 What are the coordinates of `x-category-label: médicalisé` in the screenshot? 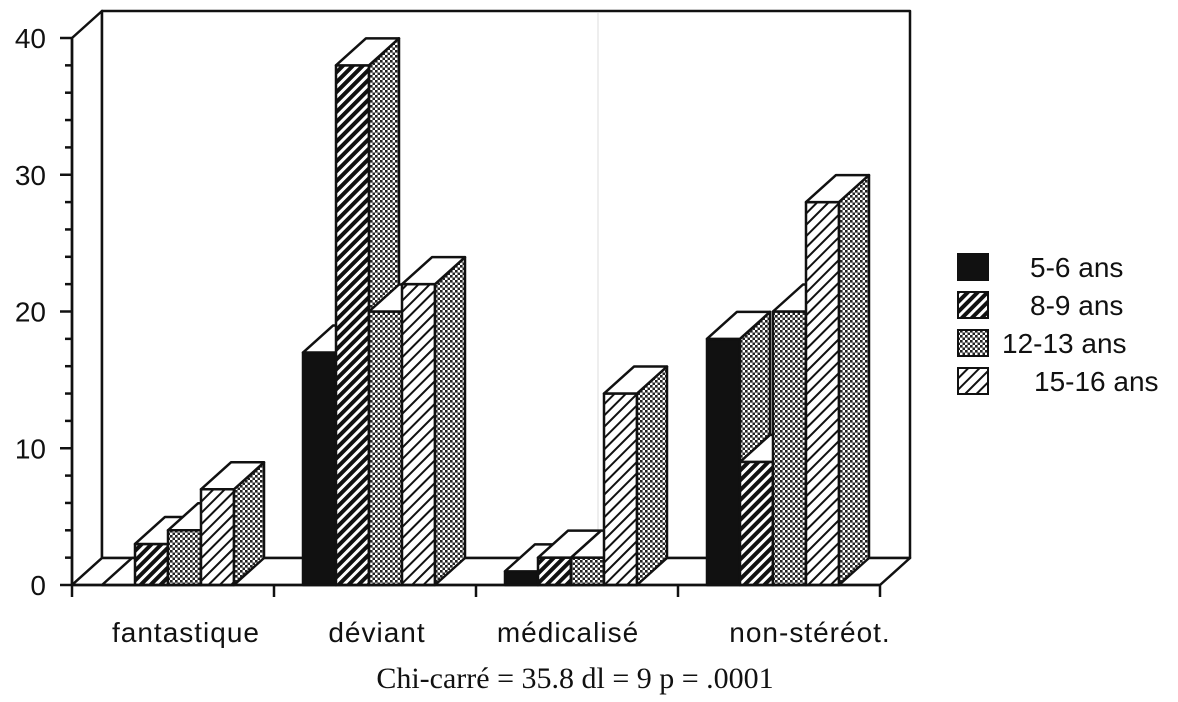 It's located at (568, 632).